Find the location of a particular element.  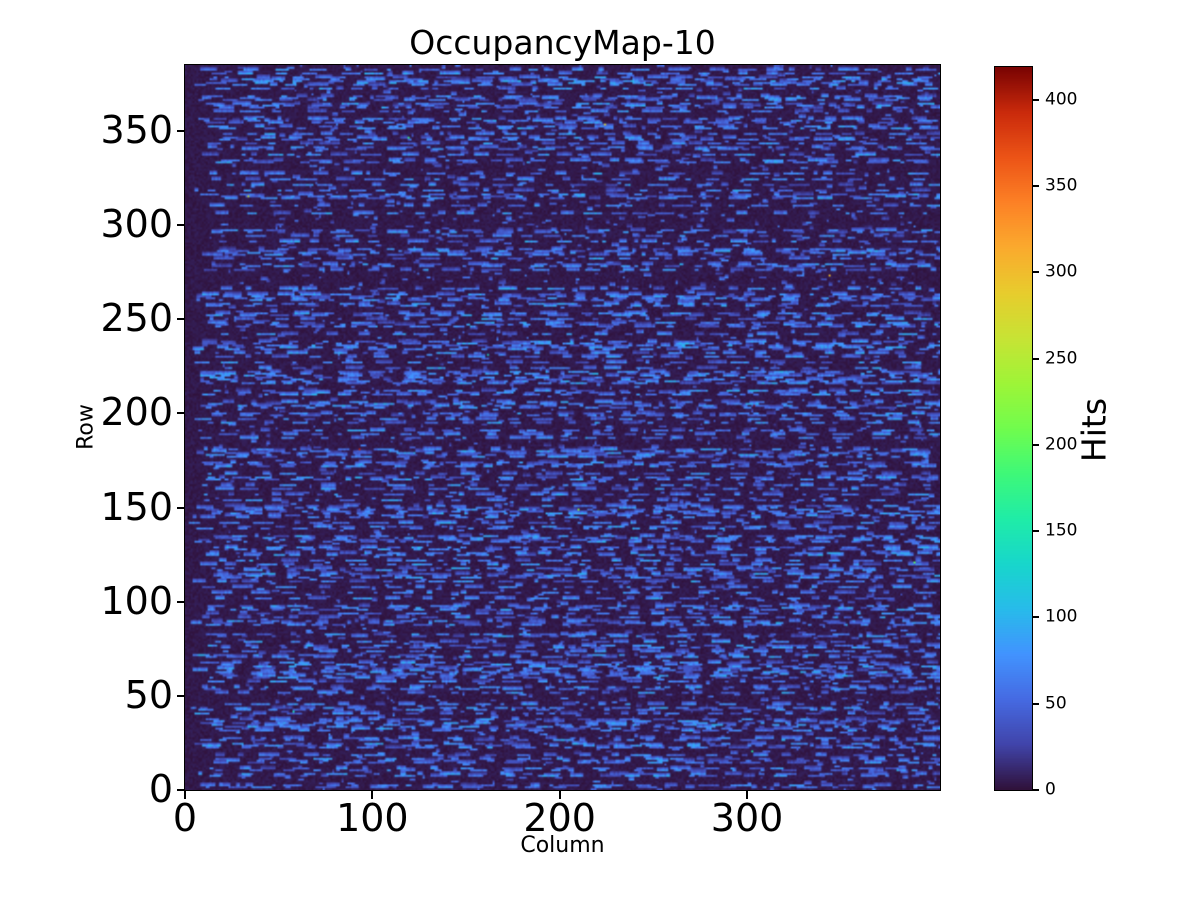

colorbar-label: Hits is located at coordinates (1094, 430).